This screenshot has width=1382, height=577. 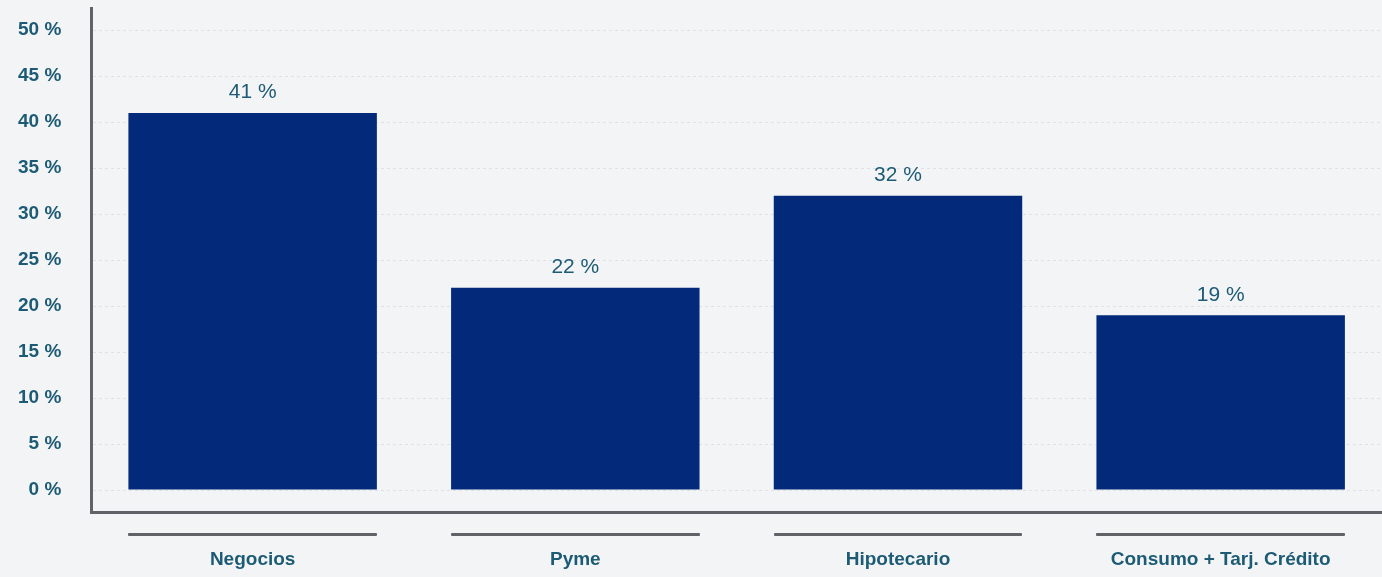 I want to click on y-tick-label: 0 %, so click(x=45, y=489).